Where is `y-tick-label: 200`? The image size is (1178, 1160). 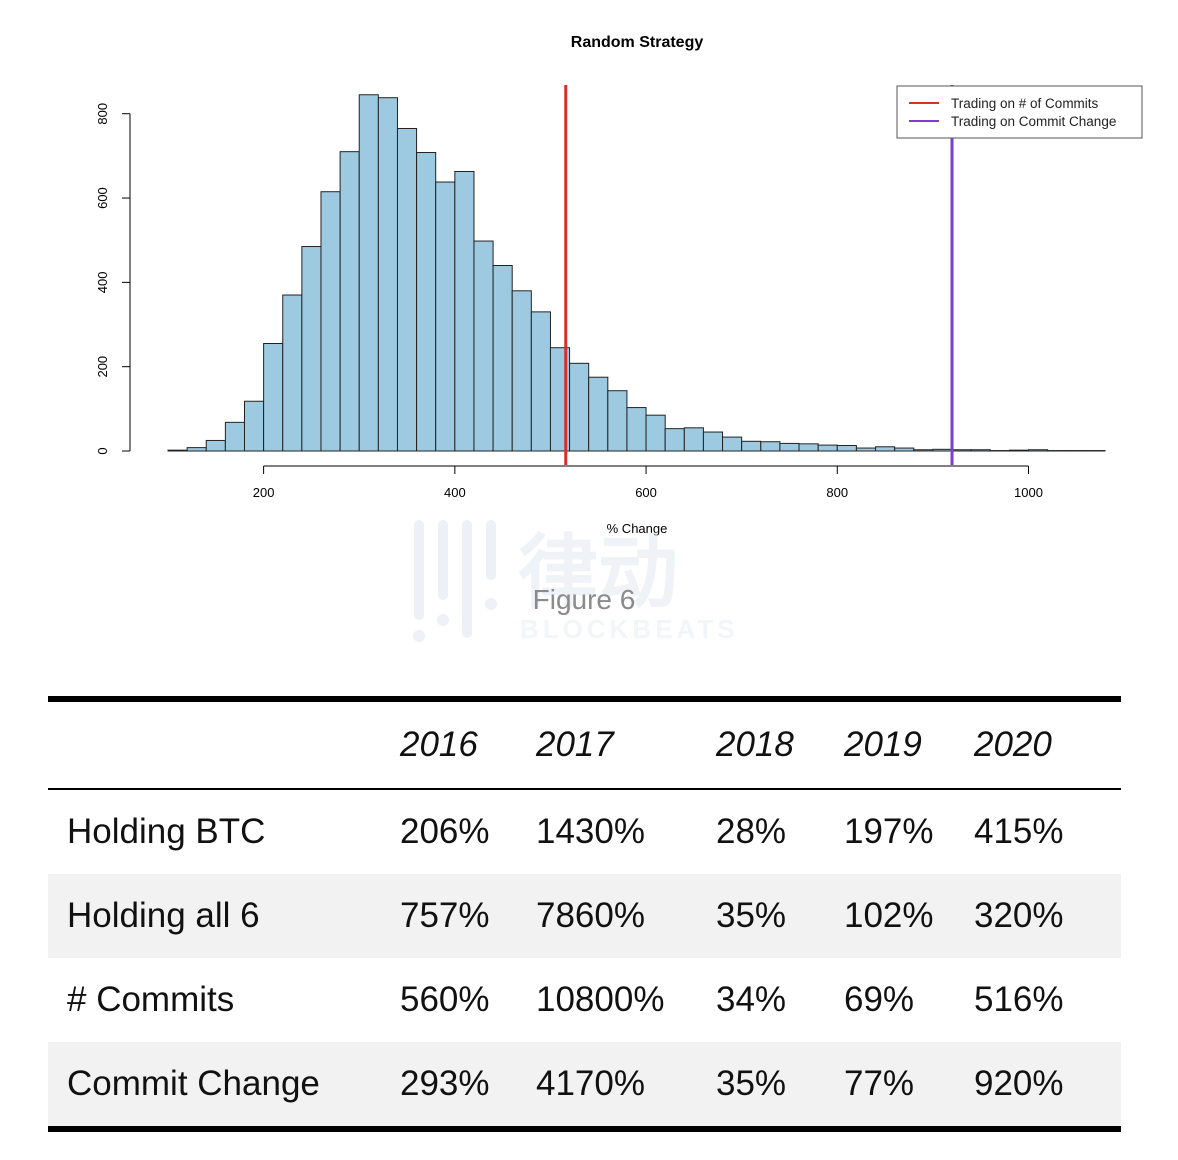 y-tick-label: 200 is located at coordinates (102, 367).